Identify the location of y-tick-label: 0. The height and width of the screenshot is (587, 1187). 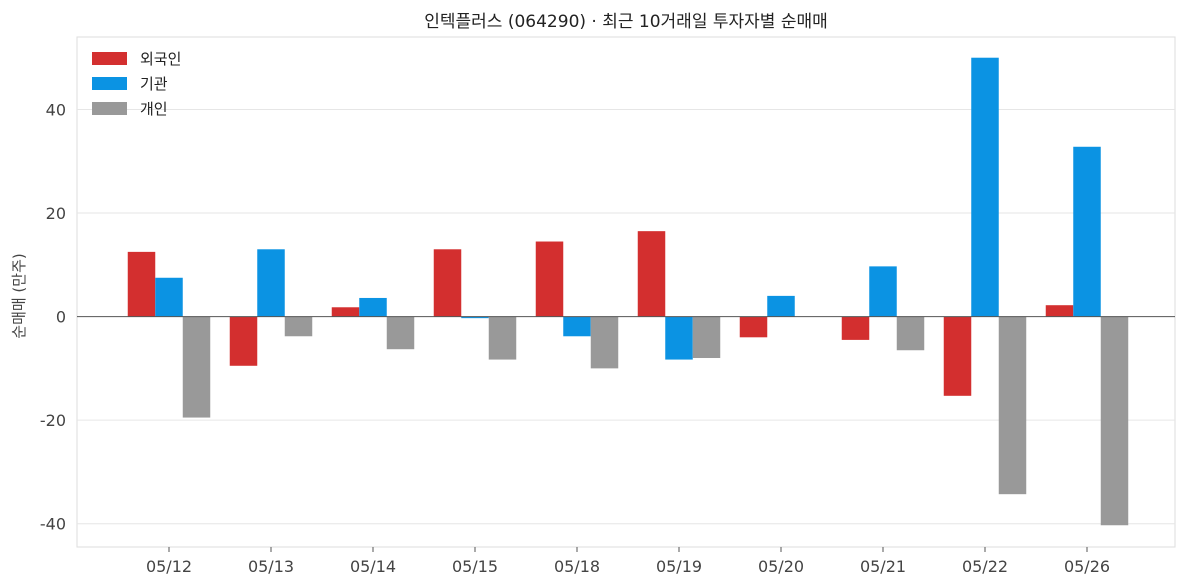
(61, 317).